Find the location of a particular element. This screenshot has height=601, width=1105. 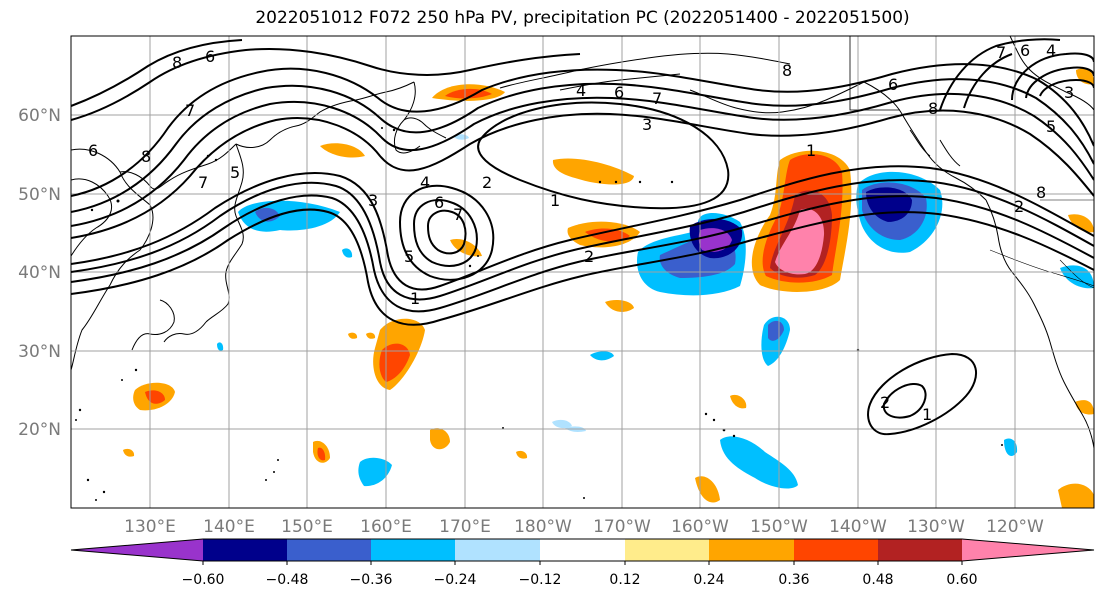

colorbar-tick-label: 0.12 is located at coordinates (624, 580).